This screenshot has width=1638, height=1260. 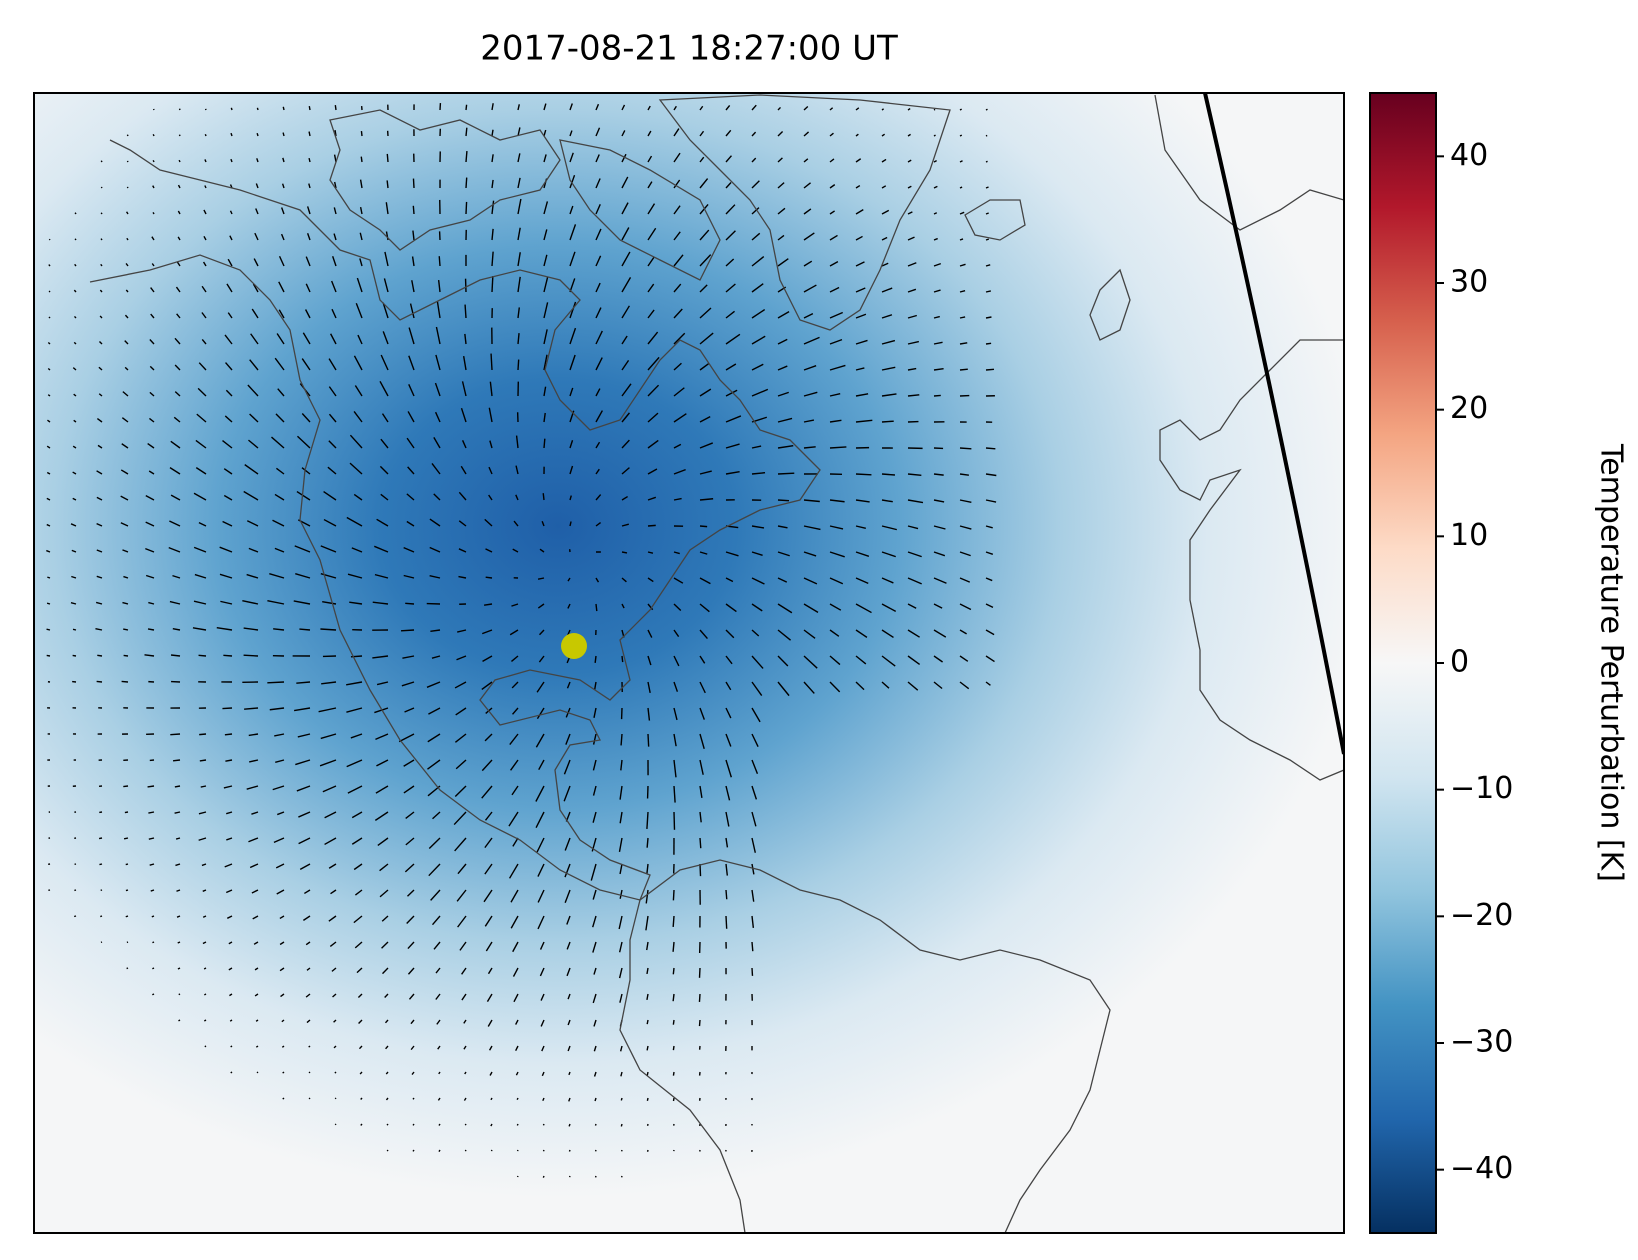 I want to click on colorbar: −40 −30 −20 −10 0 10 20 30 40, so click(x=1441, y=663).